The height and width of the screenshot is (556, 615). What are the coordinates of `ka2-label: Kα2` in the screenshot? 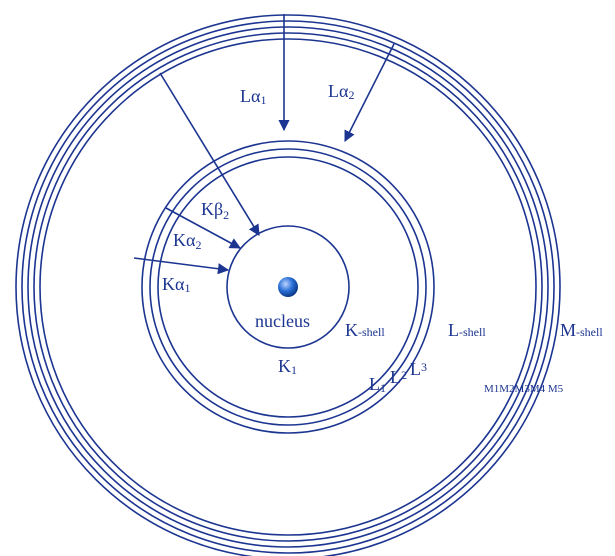 It's located at (187, 241).